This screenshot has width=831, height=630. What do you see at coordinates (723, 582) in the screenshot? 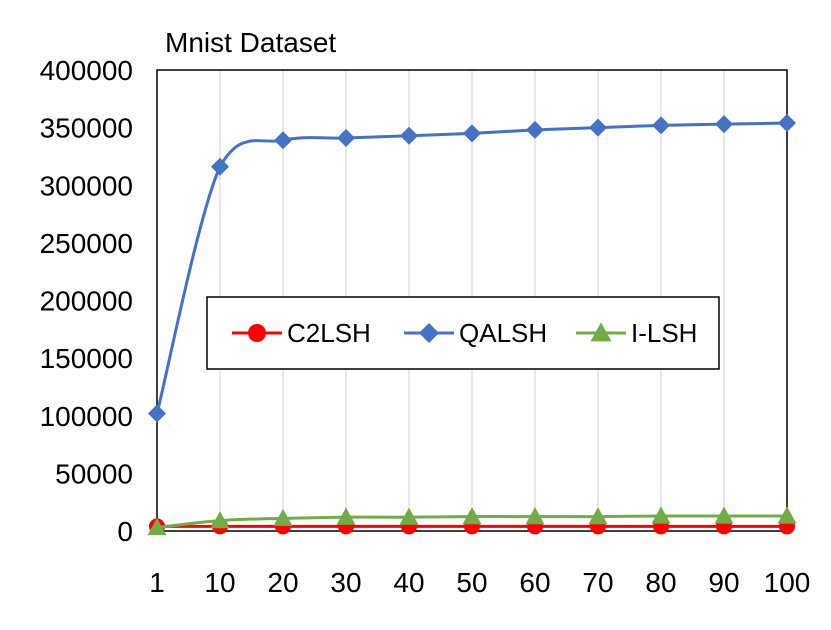
I see `x-tick-label: 90` at bounding box center [723, 582].